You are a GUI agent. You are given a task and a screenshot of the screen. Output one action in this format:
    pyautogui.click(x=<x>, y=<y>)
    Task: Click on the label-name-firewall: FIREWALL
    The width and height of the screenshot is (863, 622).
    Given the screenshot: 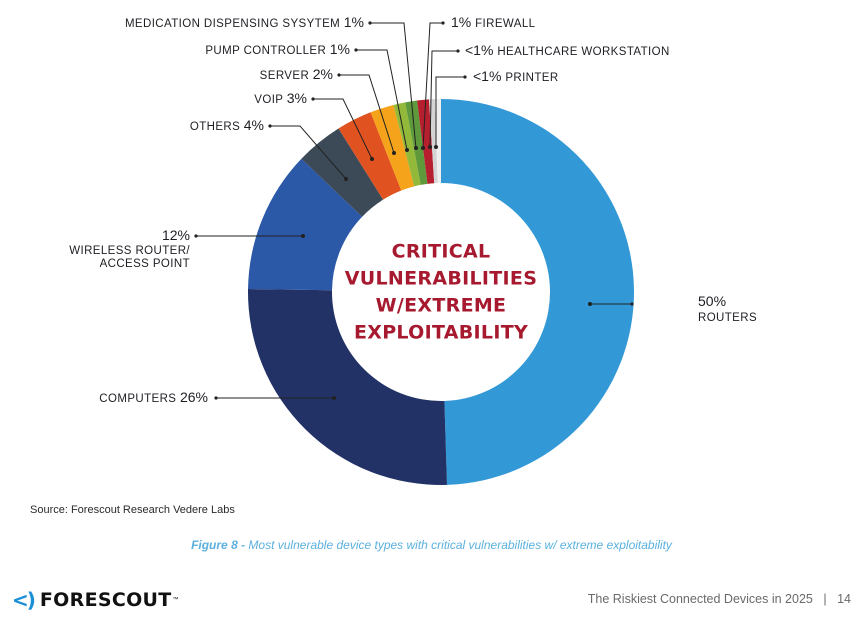 What is the action you would take?
    pyautogui.click(x=505, y=24)
    